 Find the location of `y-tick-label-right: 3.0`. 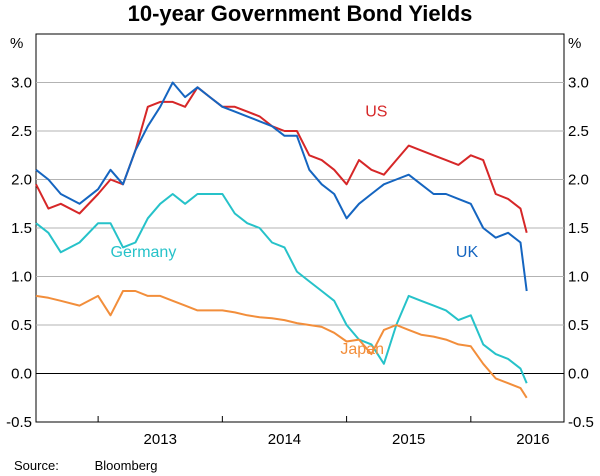

y-tick-label-right: 3.0 is located at coordinates (578, 83).